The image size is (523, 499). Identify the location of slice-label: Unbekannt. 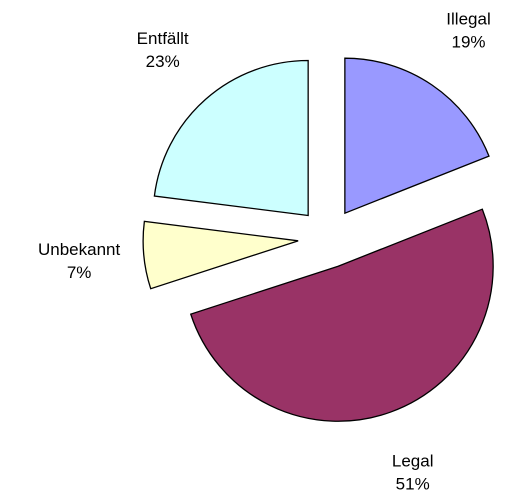
(79, 249).